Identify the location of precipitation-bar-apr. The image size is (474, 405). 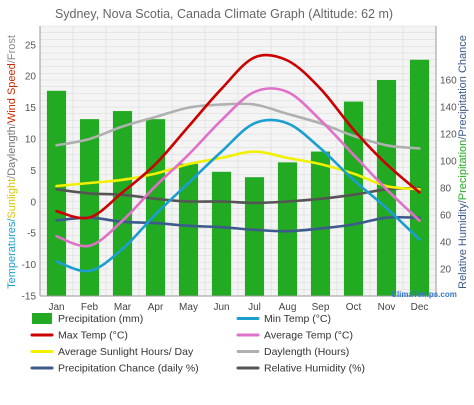
(155, 208).